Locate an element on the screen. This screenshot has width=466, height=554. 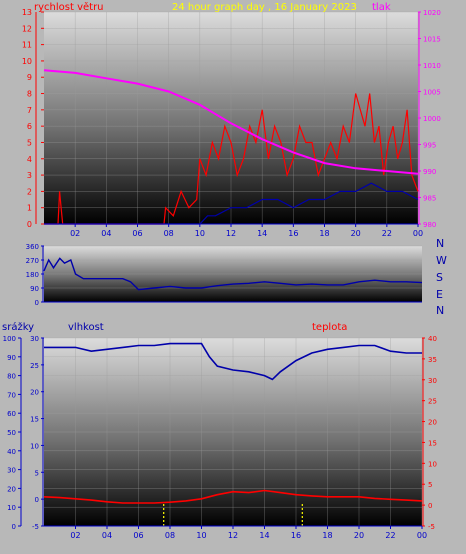
humidity-x-tick-label: 18 is located at coordinates (327, 535).